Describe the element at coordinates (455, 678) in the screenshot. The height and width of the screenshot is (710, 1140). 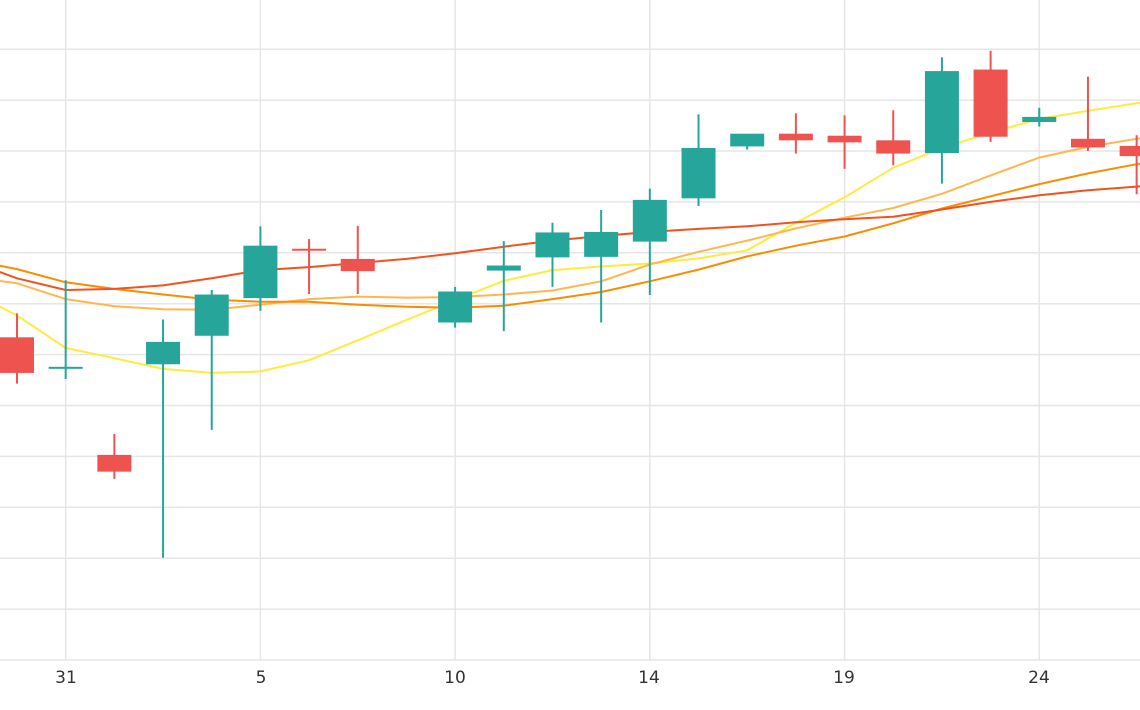
I see `x-tick-label: 10` at that location.